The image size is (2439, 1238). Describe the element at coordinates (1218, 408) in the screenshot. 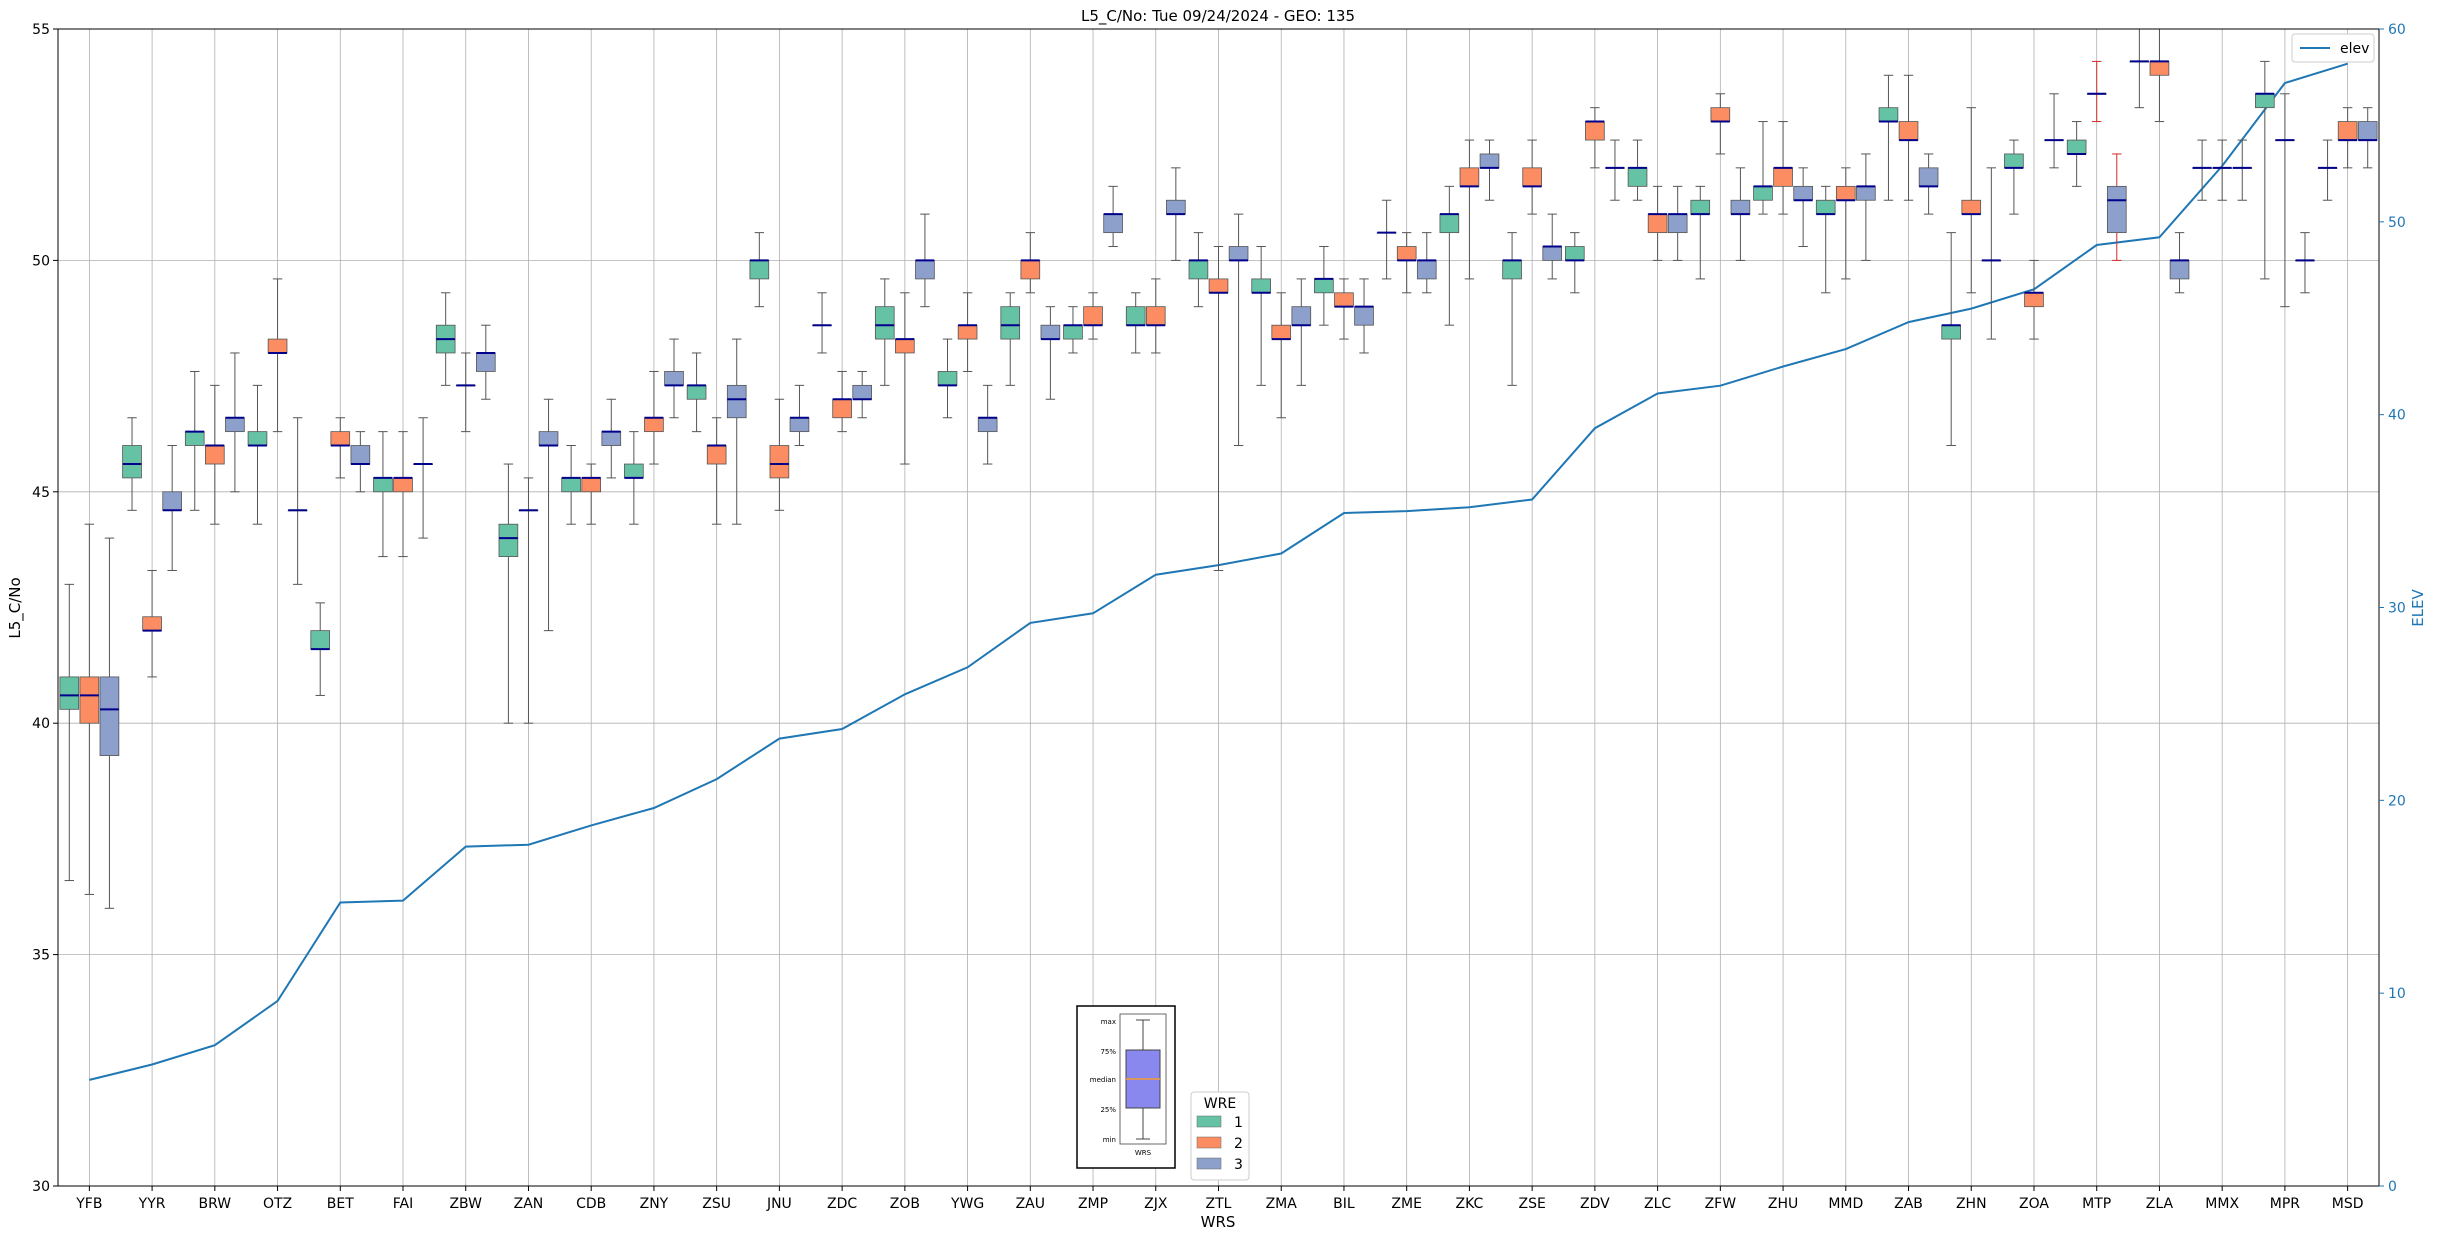

I see `boxplot-ZTL-wre2` at that location.